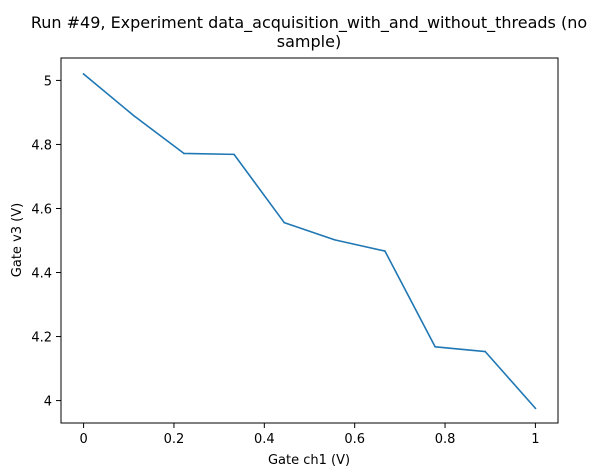 This screenshot has width=607, height=476. What do you see at coordinates (309, 460) in the screenshot?
I see `x-axis-label: Gate ch1 (V)` at bounding box center [309, 460].